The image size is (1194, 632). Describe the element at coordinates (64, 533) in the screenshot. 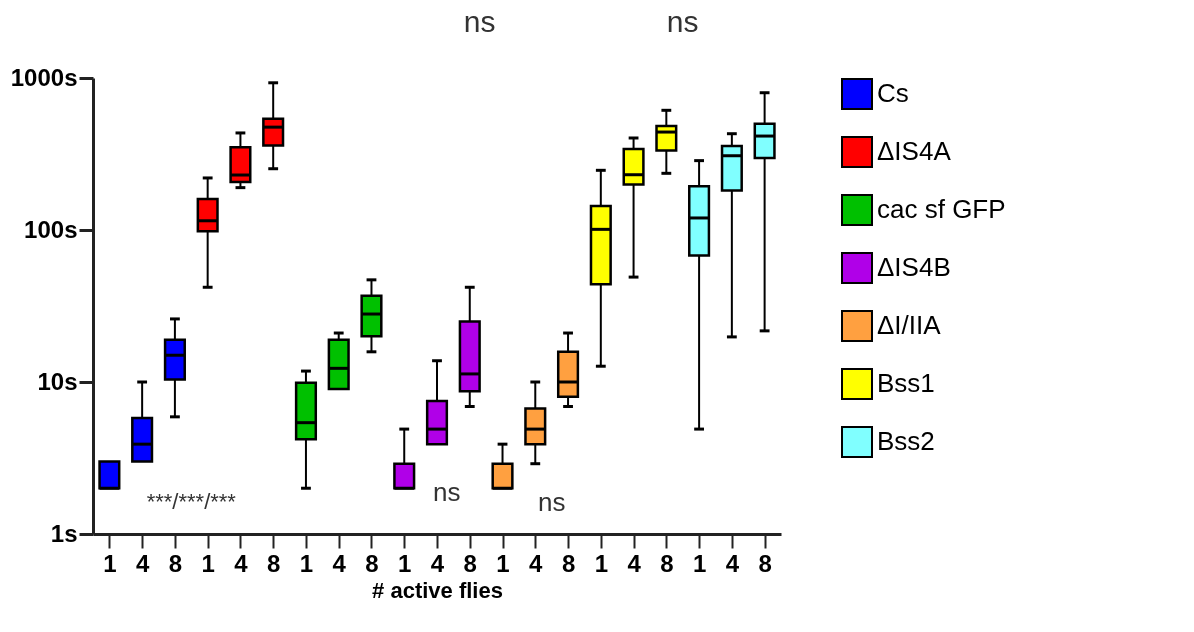

I see `y-tick-label: 1s` at that location.